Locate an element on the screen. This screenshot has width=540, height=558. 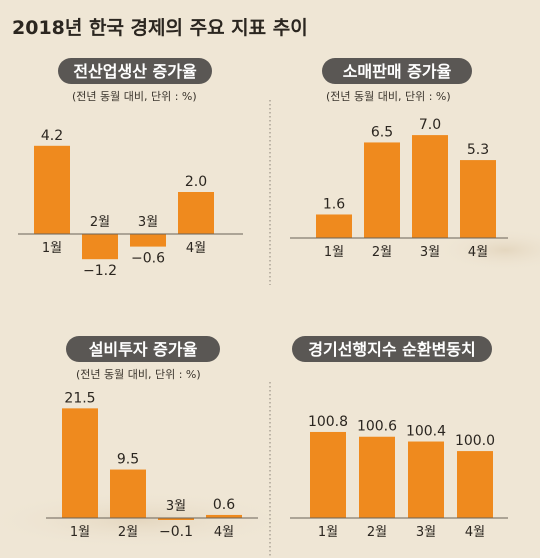
value-label: 100.4 is located at coordinates (426, 432).